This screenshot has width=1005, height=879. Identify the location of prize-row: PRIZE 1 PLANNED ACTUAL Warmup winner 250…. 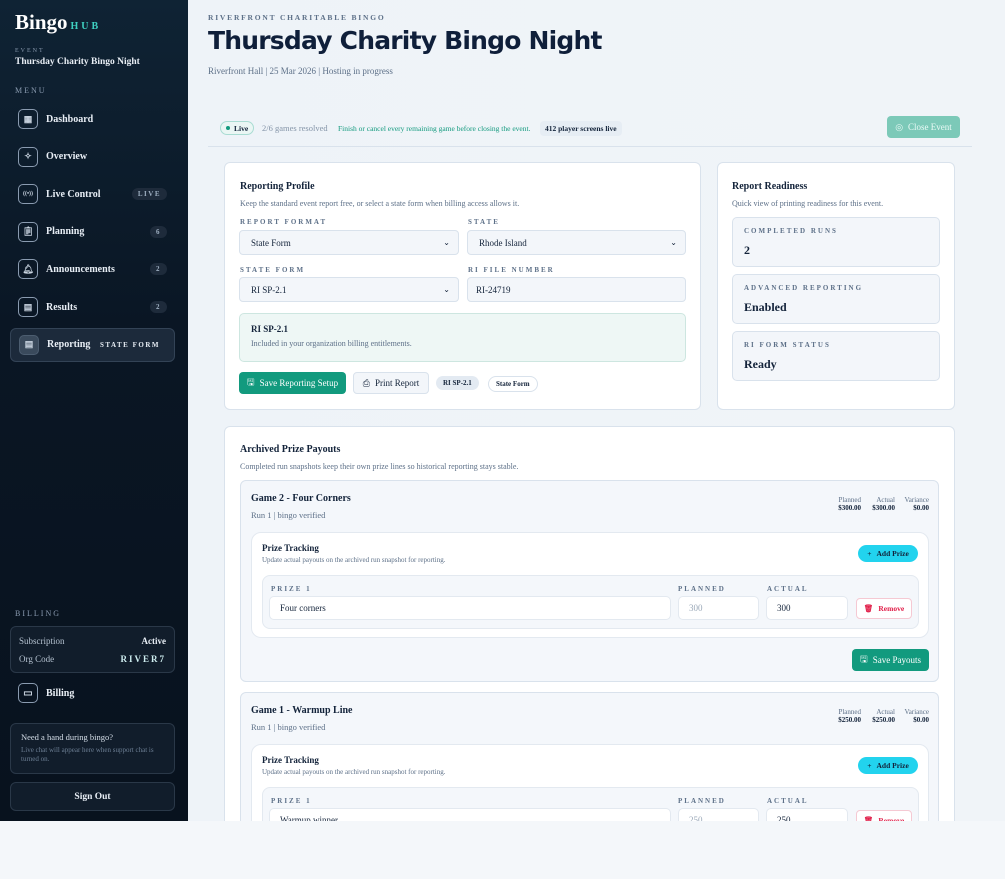
(590, 804).